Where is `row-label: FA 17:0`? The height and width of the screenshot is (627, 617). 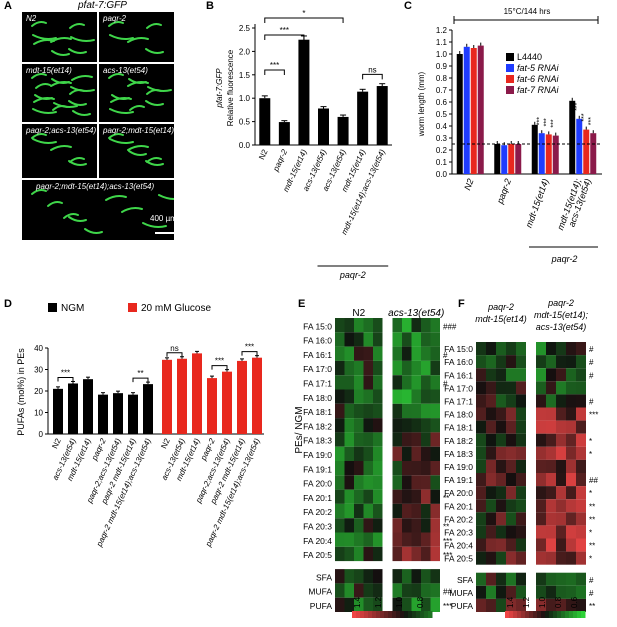 row-label: FA 17:0 is located at coordinates (317, 369).